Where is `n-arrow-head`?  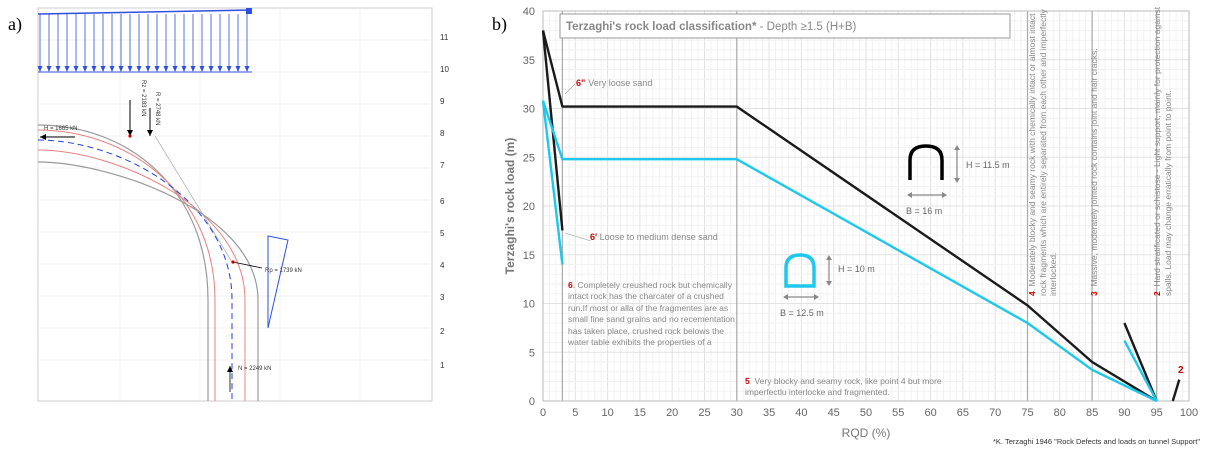 n-arrow-head is located at coordinates (230, 369).